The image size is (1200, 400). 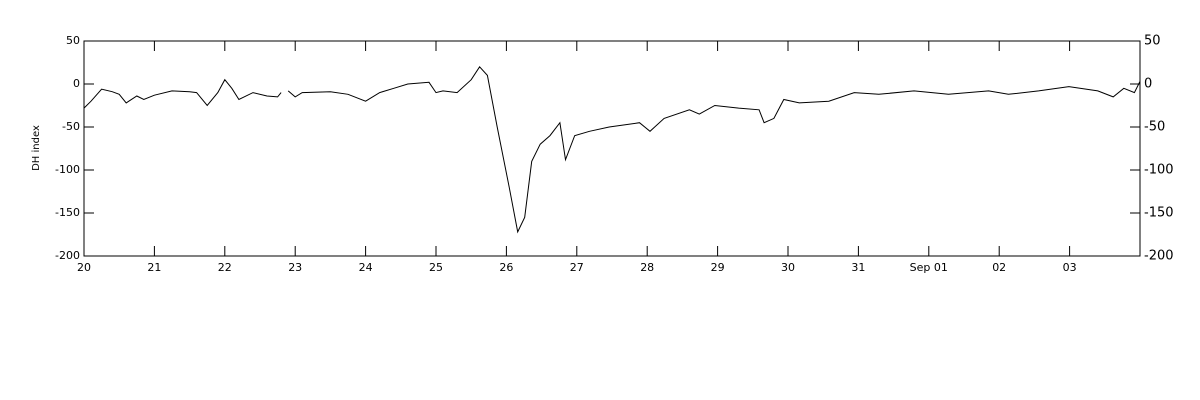 What do you see at coordinates (76, 83) in the screenshot?
I see `y-tick-label: 0` at bounding box center [76, 83].